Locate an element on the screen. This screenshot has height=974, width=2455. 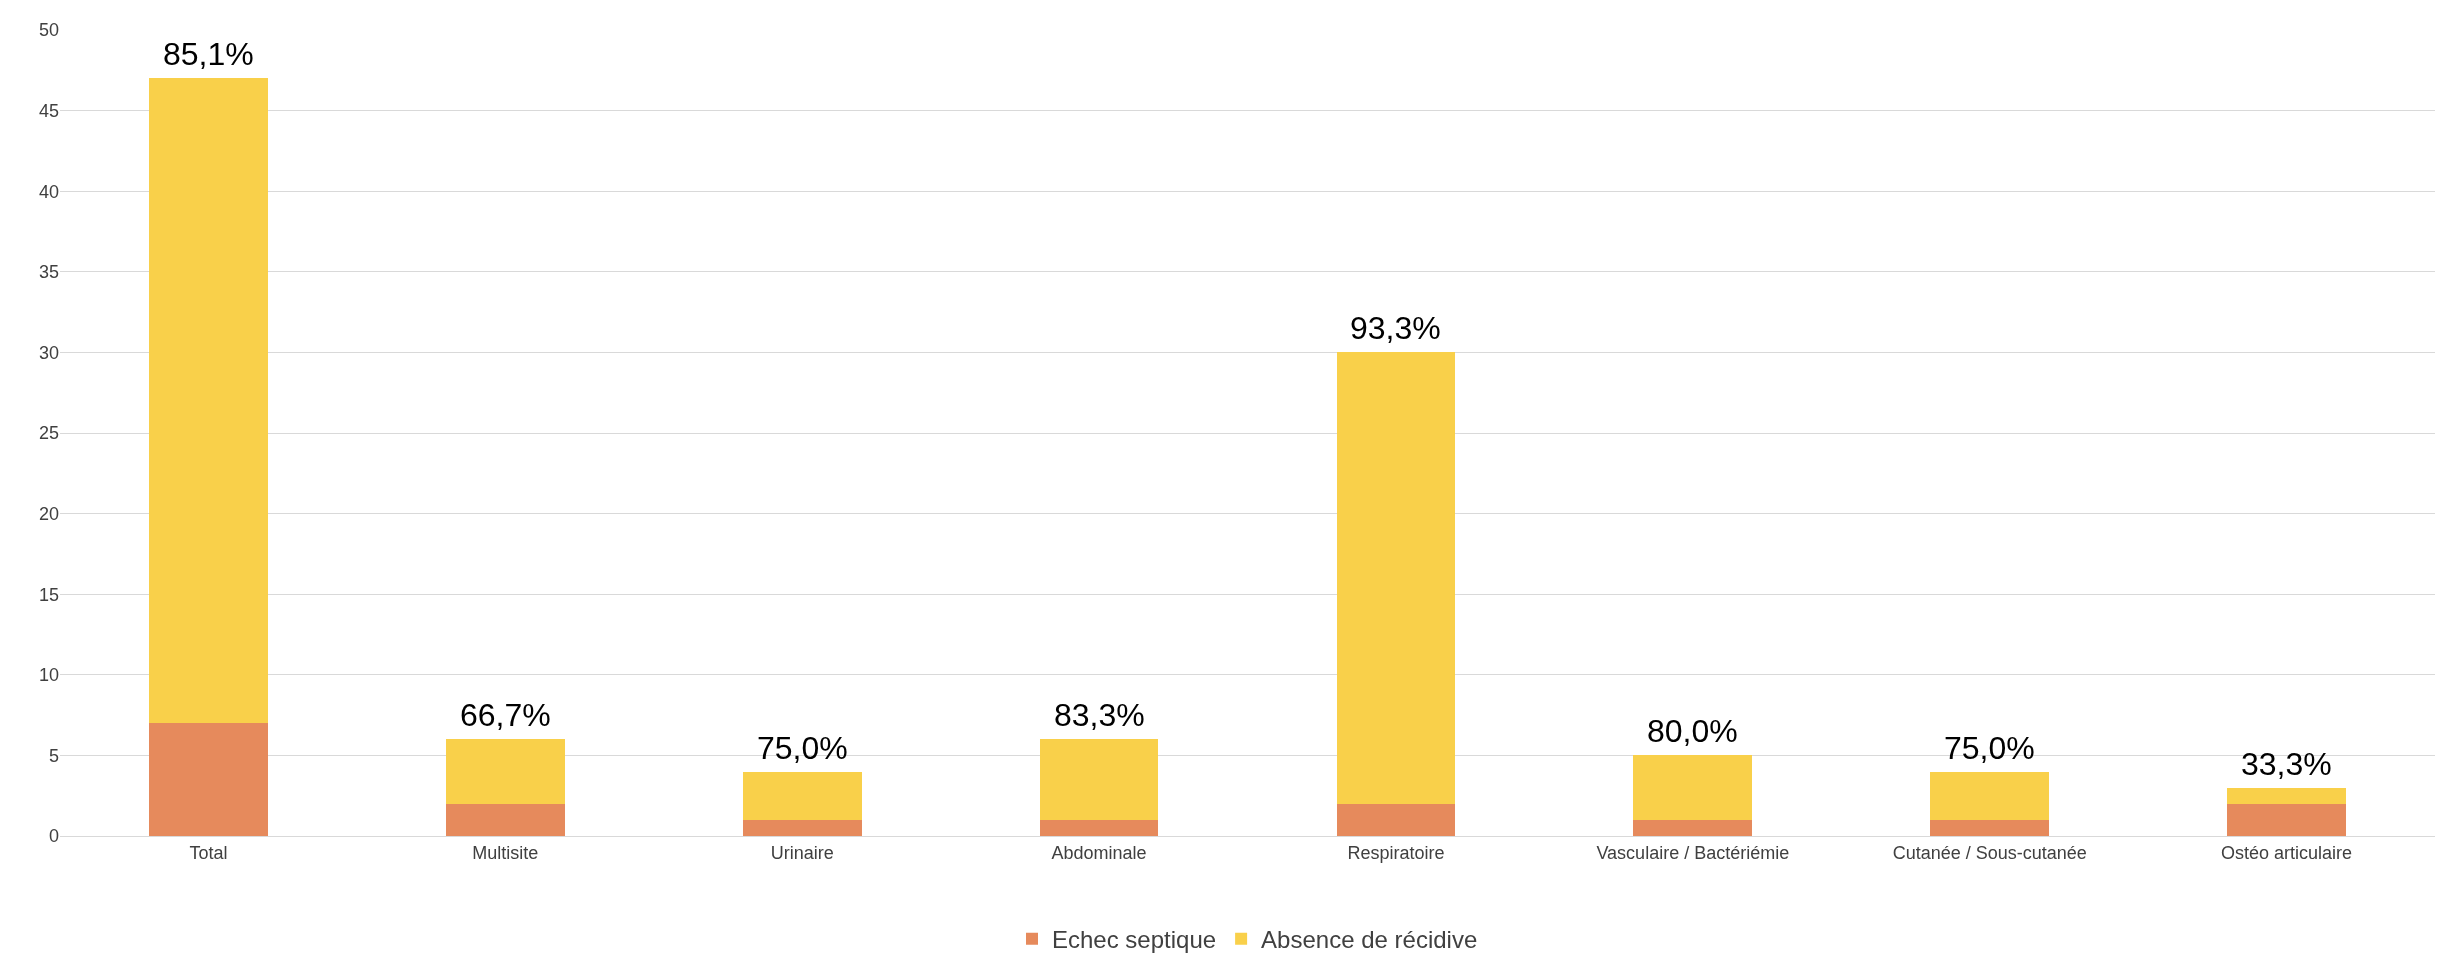
y-tick-label: 40 is located at coordinates (48, 191).